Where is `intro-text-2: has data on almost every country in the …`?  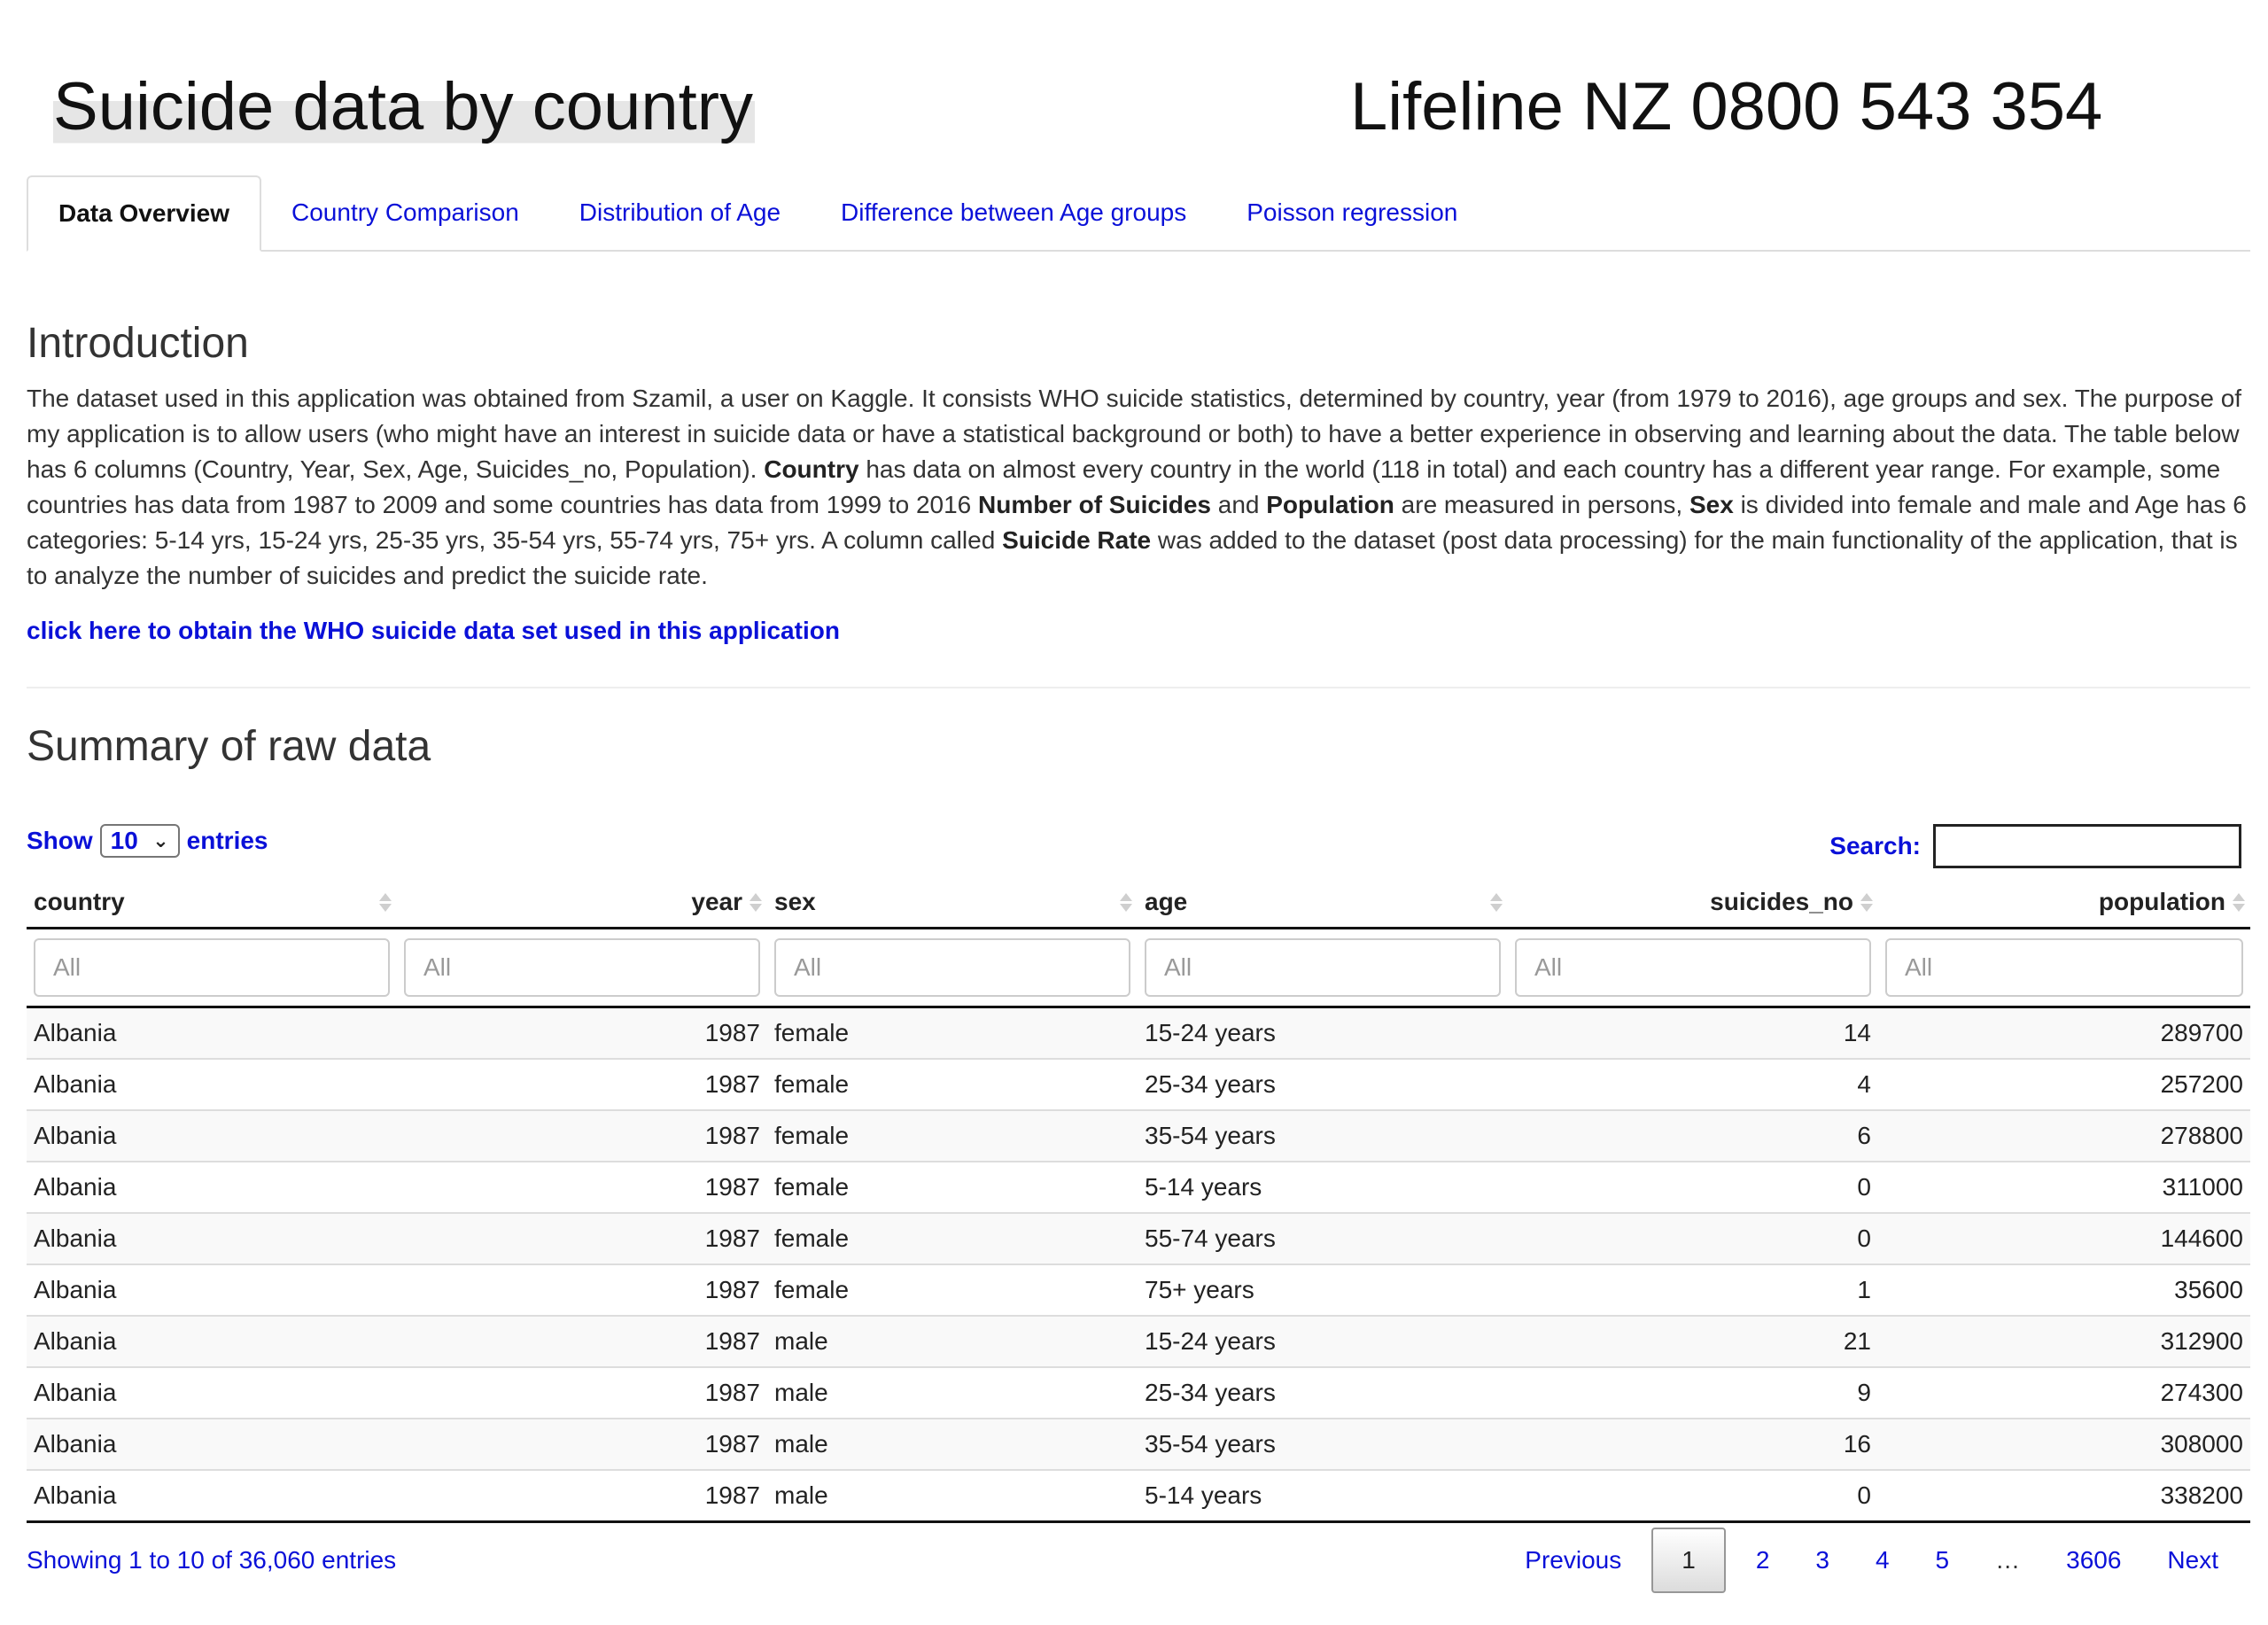
intro-text-2: has data on almost every country in the … is located at coordinates (1124, 486).